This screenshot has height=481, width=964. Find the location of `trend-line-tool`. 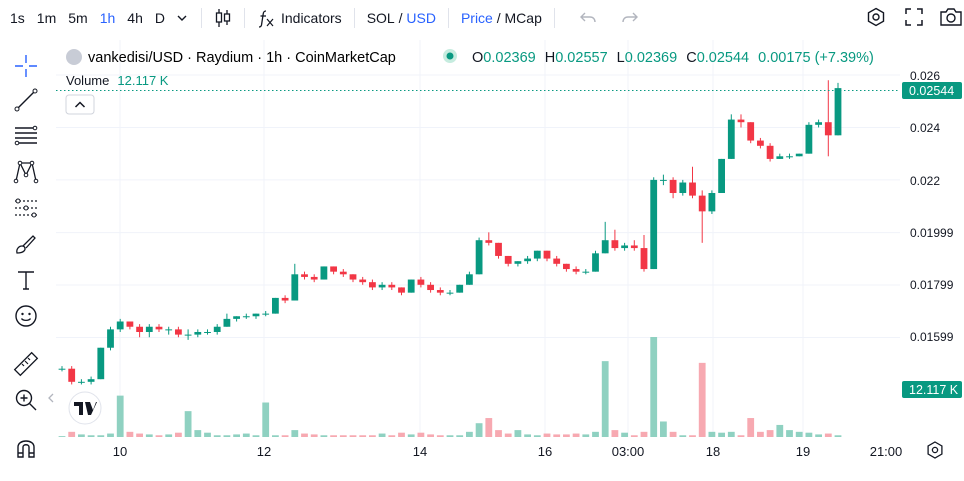

trend-line-tool is located at coordinates (26, 100).